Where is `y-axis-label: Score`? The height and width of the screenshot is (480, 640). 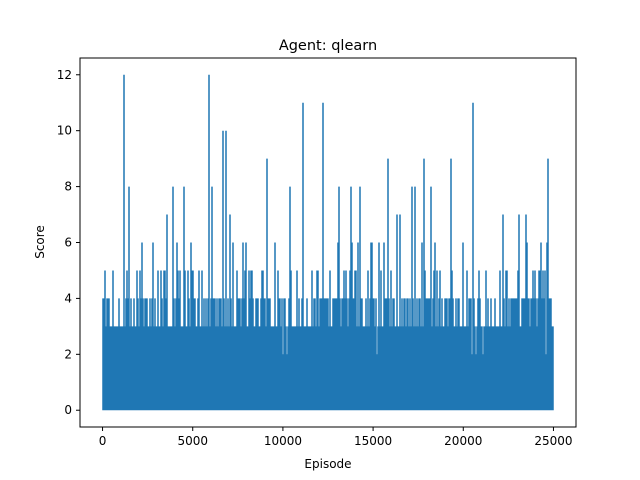 y-axis-label: Score is located at coordinates (40, 242).